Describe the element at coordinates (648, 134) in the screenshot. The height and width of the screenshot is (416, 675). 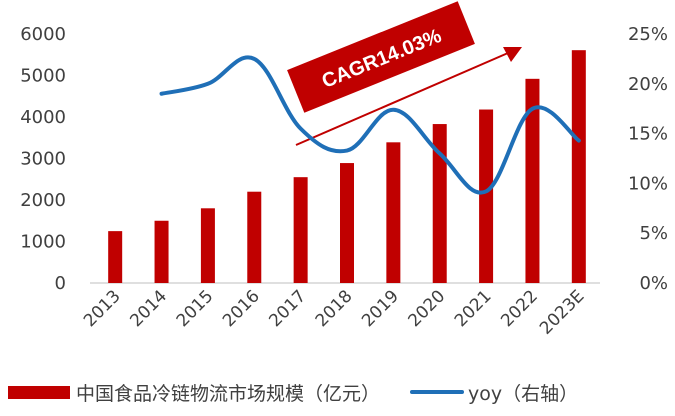
I see `right-tick-label: 15%` at that location.